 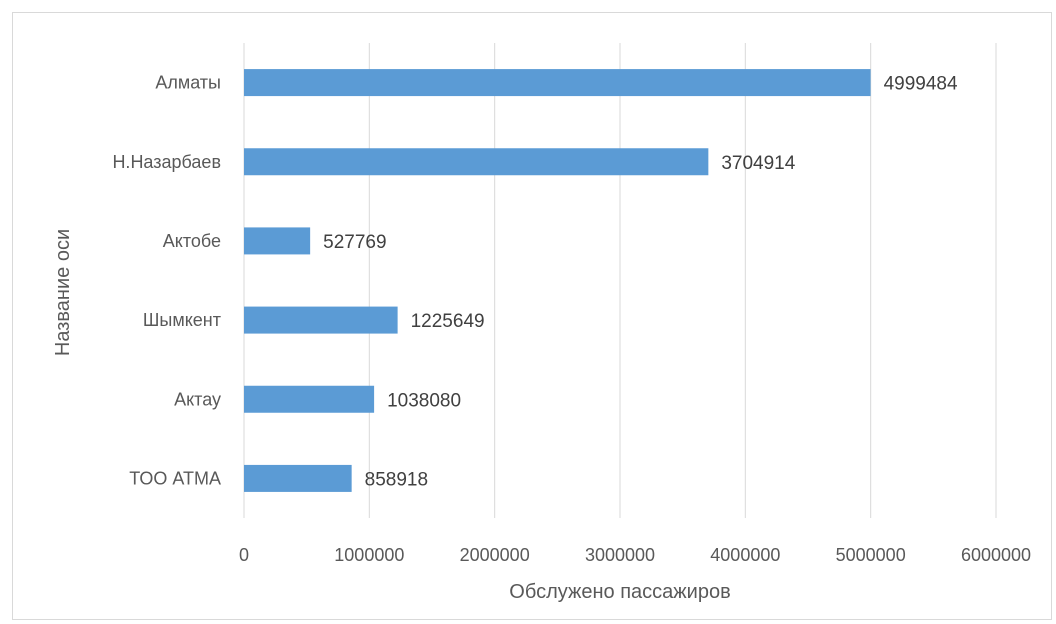 I want to click on x-tick-label: 0, so click(x=244, y=555).